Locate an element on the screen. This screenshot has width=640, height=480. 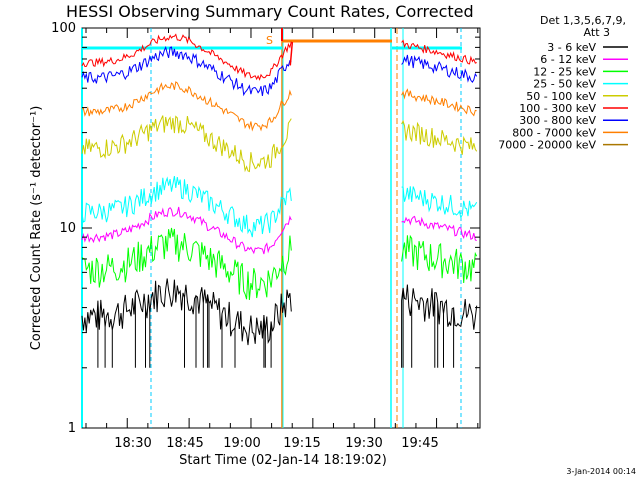
legend-label: 50 - 100 keV is located at coordinates (561, 96).